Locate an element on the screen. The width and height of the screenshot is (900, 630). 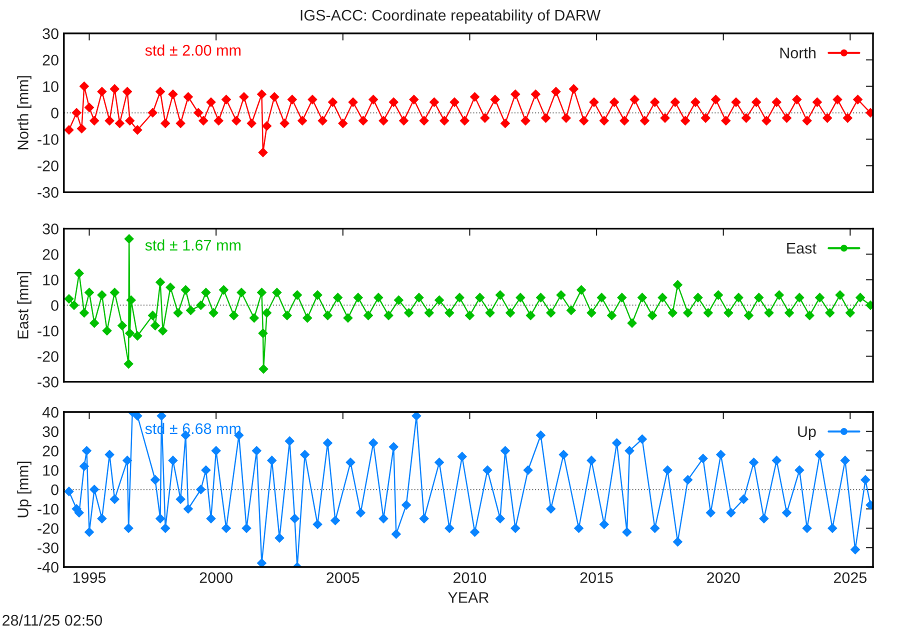
x-tick-label: 2010 is located at coordinates (469, 578).